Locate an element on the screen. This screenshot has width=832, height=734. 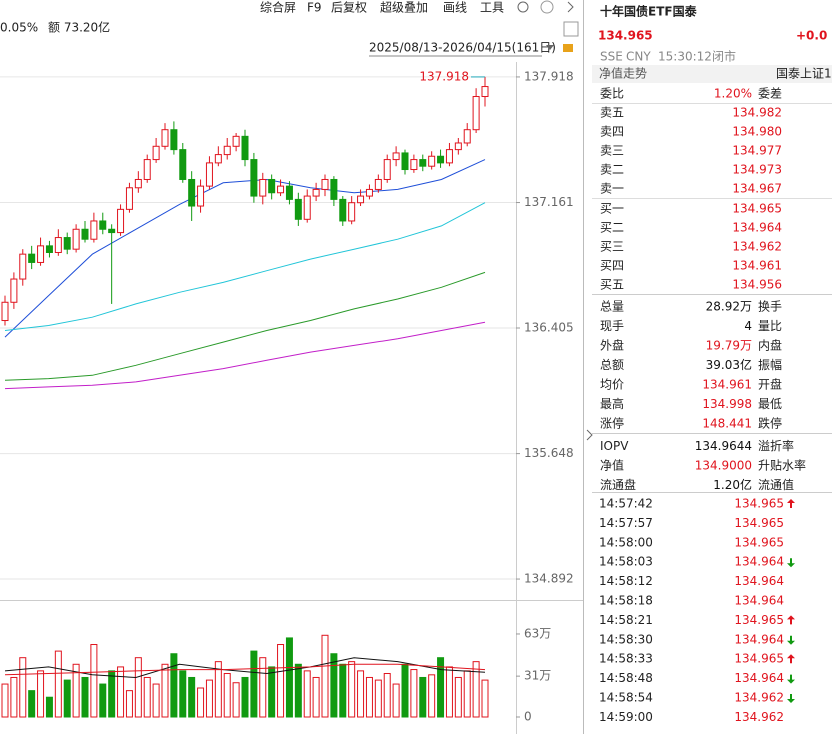
book-price: 134.956 is located at coordinates (757, 285).